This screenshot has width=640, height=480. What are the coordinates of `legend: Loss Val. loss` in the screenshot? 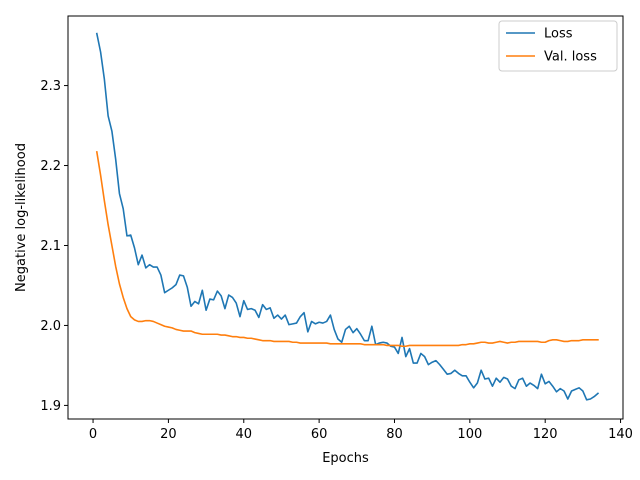 It's located at (558, 46).